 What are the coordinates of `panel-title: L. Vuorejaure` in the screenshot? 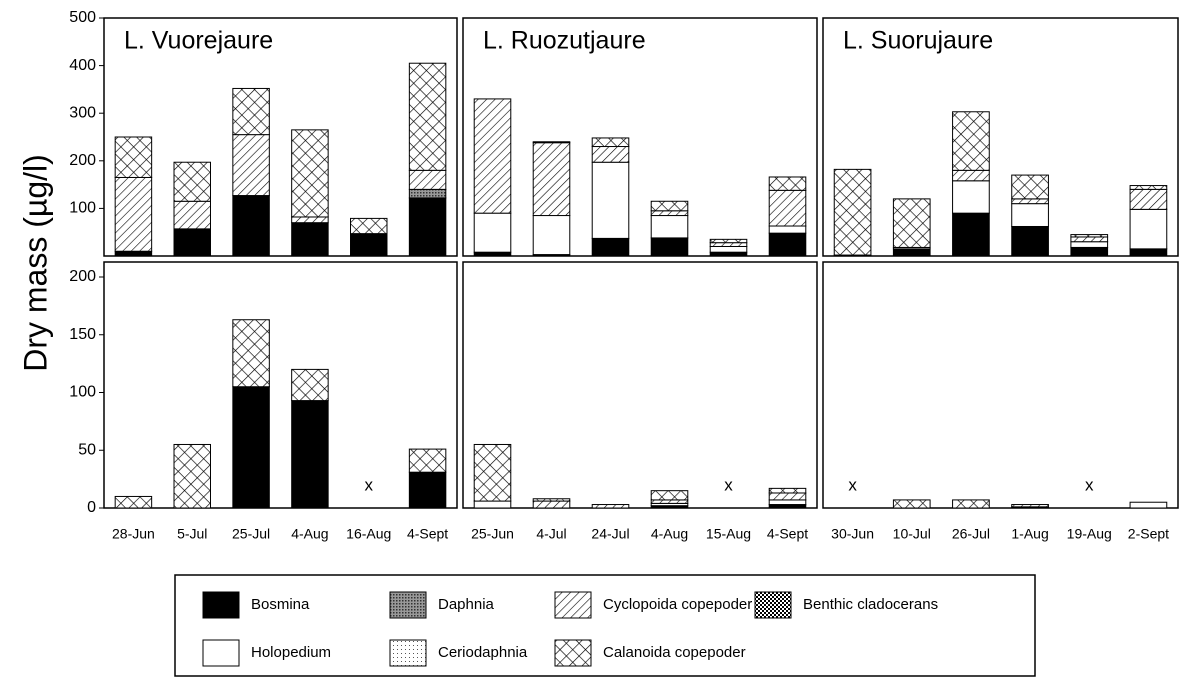 It's located at (198, 41).